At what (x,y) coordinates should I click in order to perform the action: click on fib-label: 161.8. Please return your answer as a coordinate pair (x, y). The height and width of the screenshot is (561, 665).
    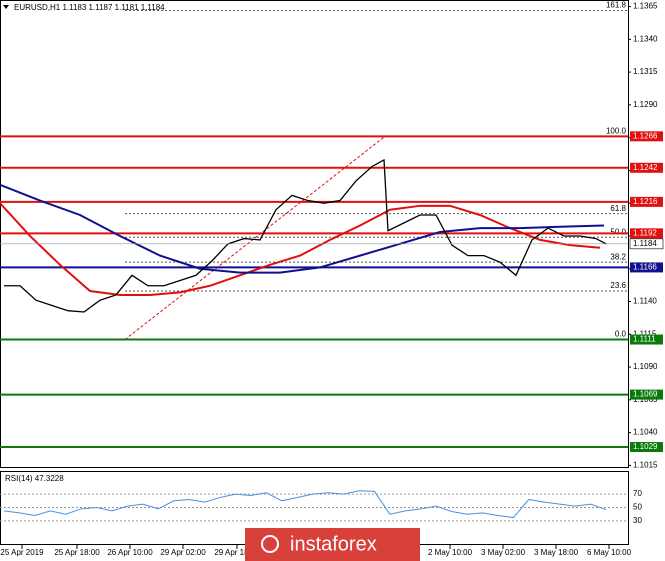
    Looking at the image, I should click on (616, 5).